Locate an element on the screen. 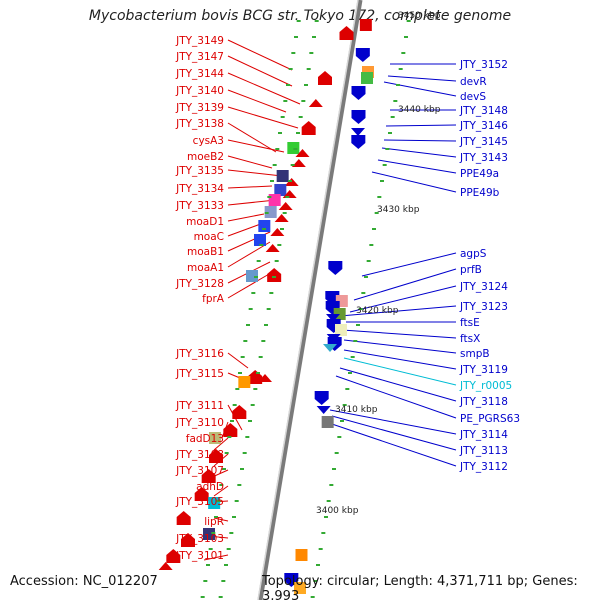  gene-label: JTY_3101 is located at coordinates (199, 556).